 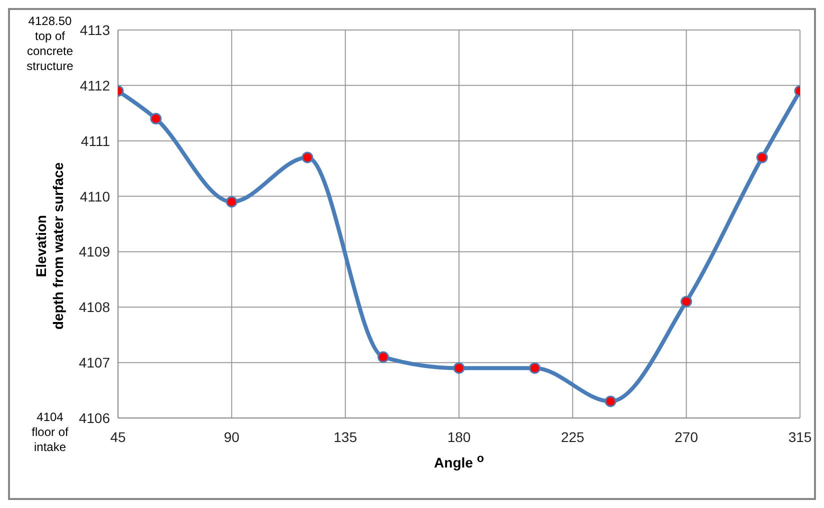 I want to click on x-tick-label: 135, so click(x=346, y=436).